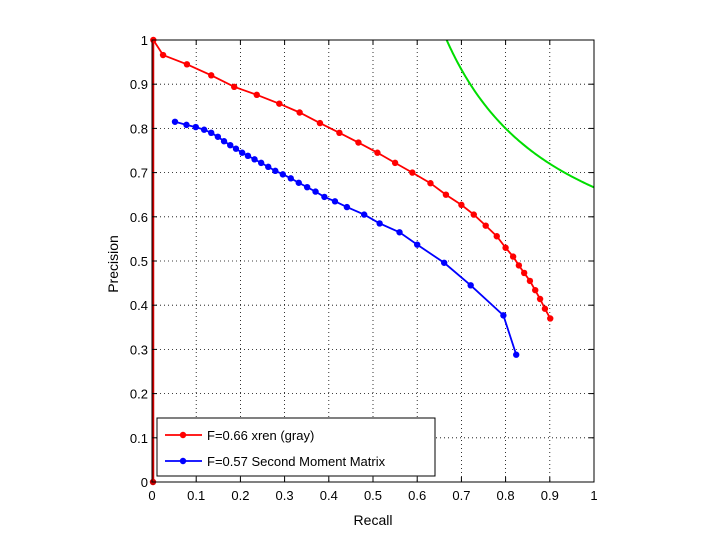 The image size is (720, 540). Describe the element at coordinates (260, 435) in the screenshot. I see `legend-label: F=0.66 xren (gray)` at that location.